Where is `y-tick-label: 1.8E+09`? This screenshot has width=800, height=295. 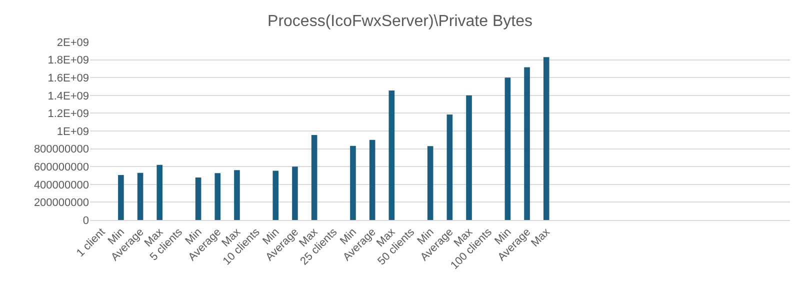 y-tick-label: 1.8E+09 is located at coordinates (68, 60).